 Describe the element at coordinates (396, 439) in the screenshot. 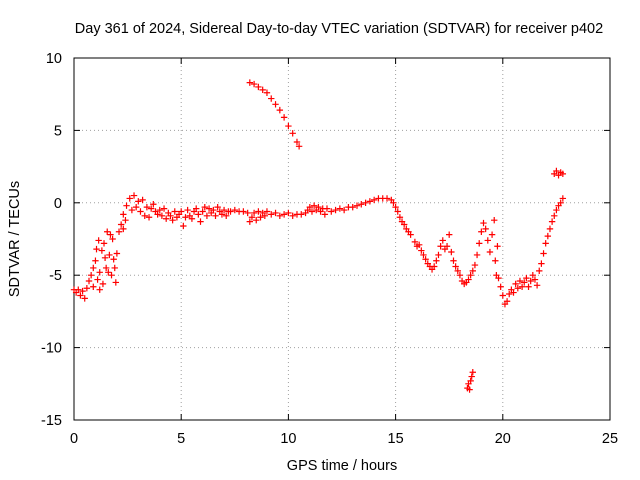

I see `x-tick-label: 15` at that location.